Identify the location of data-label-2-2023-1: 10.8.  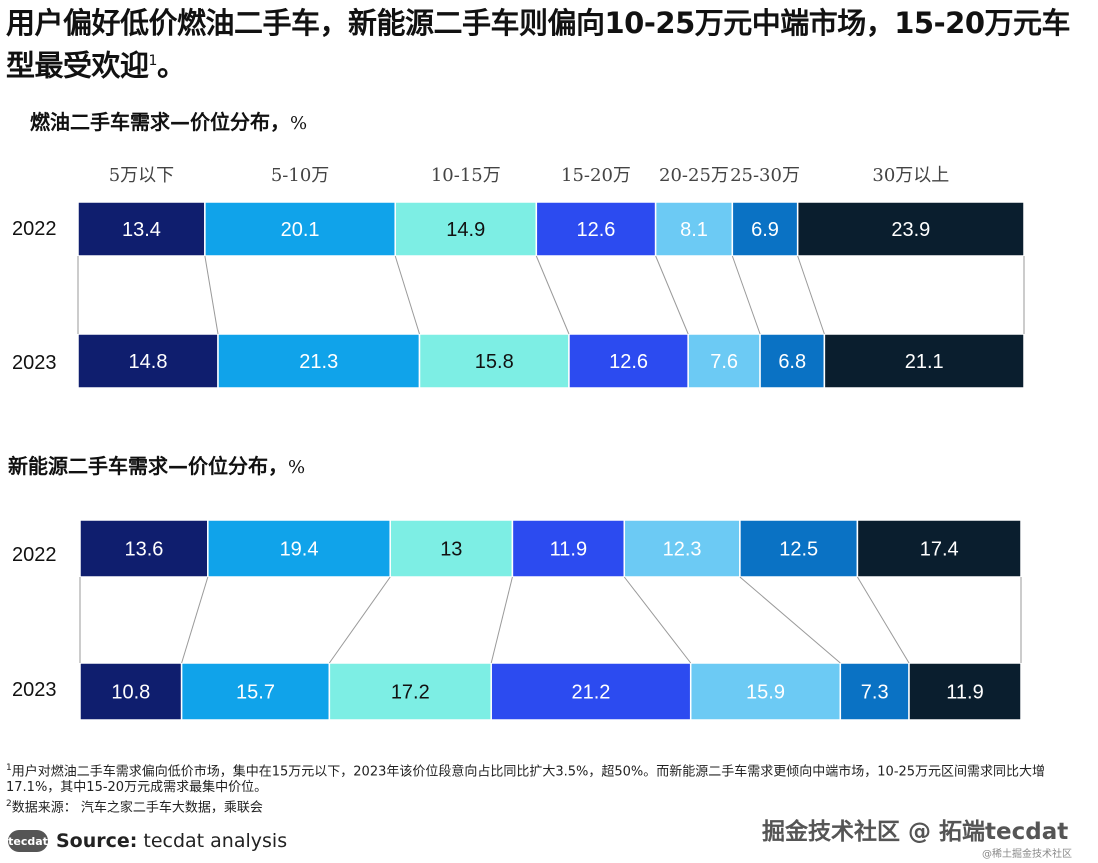
(130, 693).